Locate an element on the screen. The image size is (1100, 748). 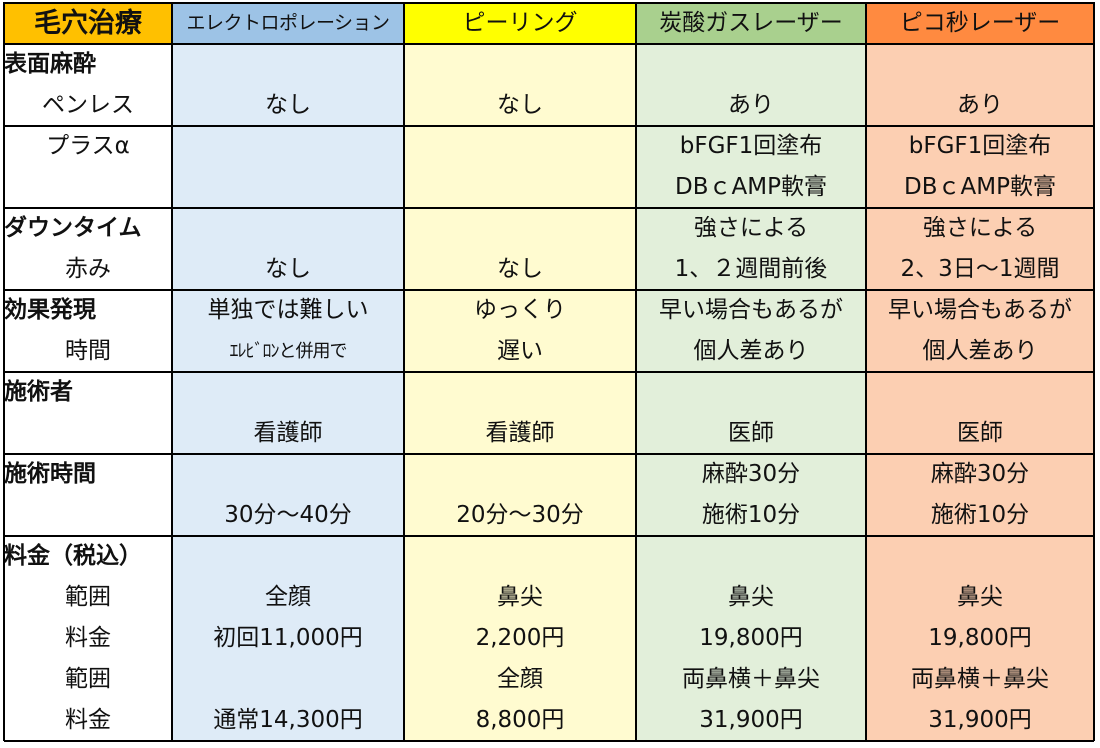
table-cell: 8,800円 is located at coordinates (520, 720).